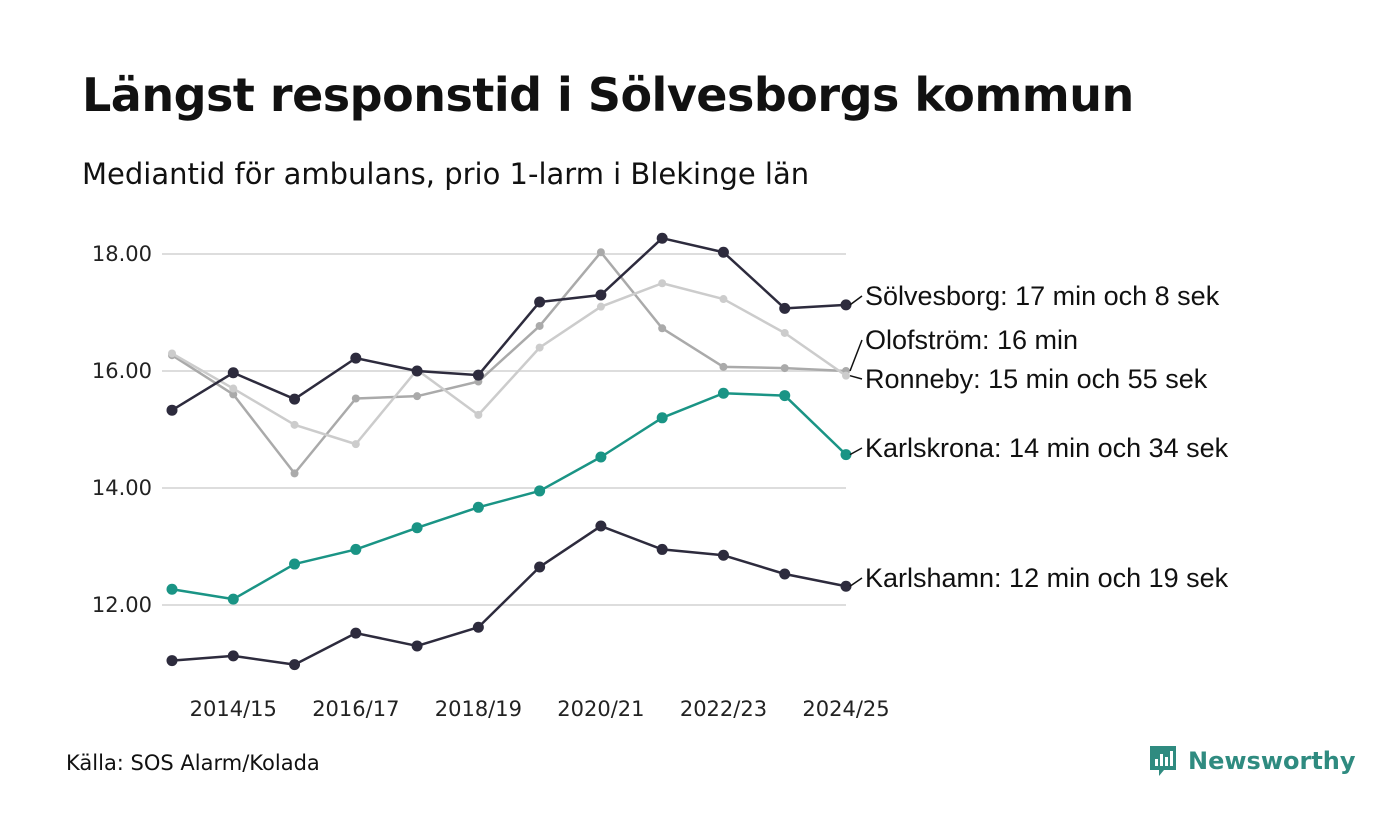 The height and width of the screenshot is (840, 1400). I want to click on series-karlshamn, so click(509, 595).